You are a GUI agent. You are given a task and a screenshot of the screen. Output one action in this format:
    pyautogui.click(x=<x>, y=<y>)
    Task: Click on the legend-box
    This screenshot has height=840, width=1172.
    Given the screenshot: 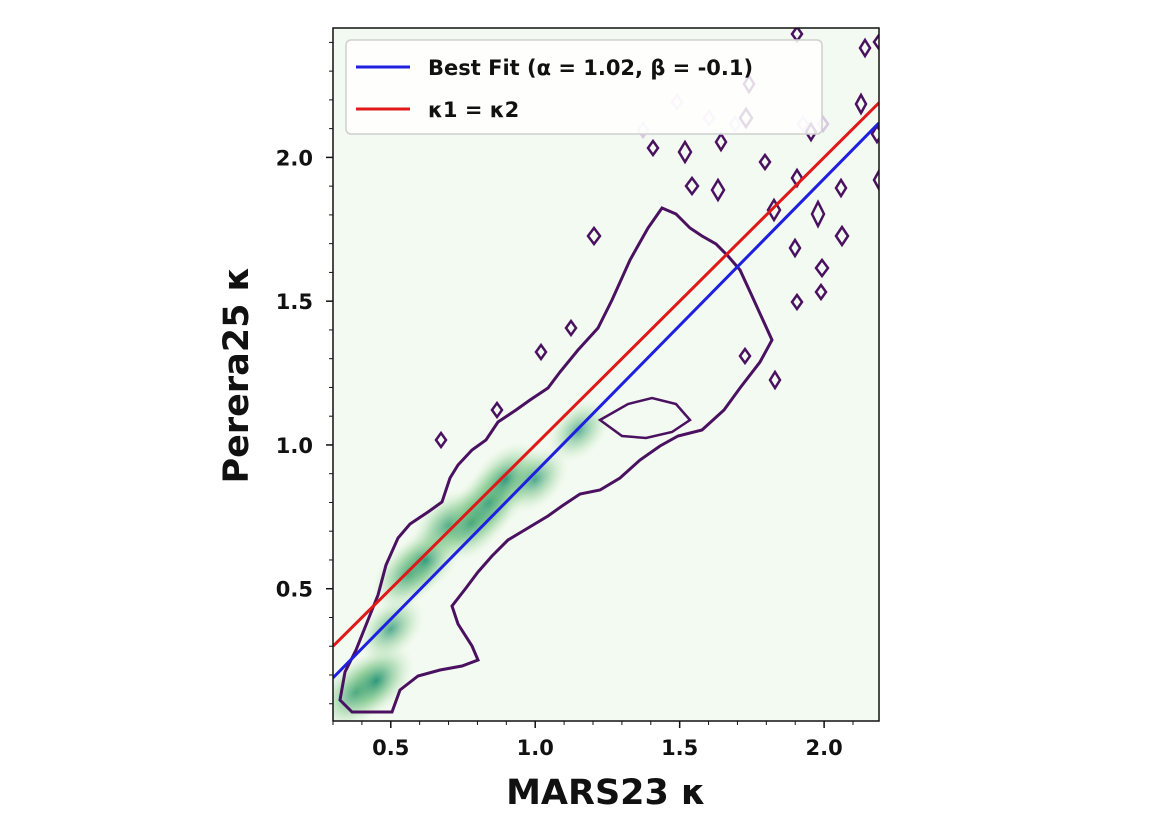 What is the action you would take?
    pyautogui.click(x=584, y=87)
    